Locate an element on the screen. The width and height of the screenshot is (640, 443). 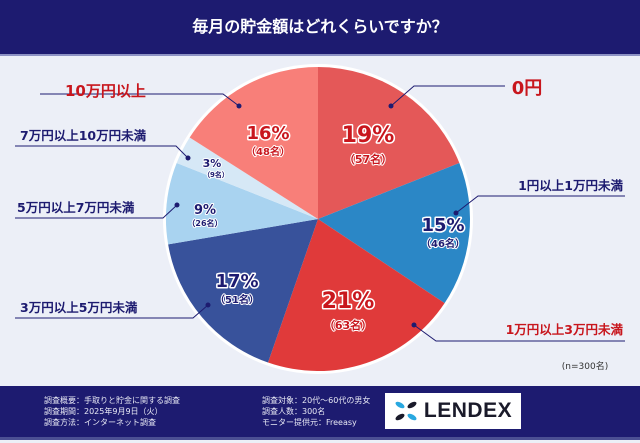
percent-label-4: 9% is located at coordinates (205, 210).